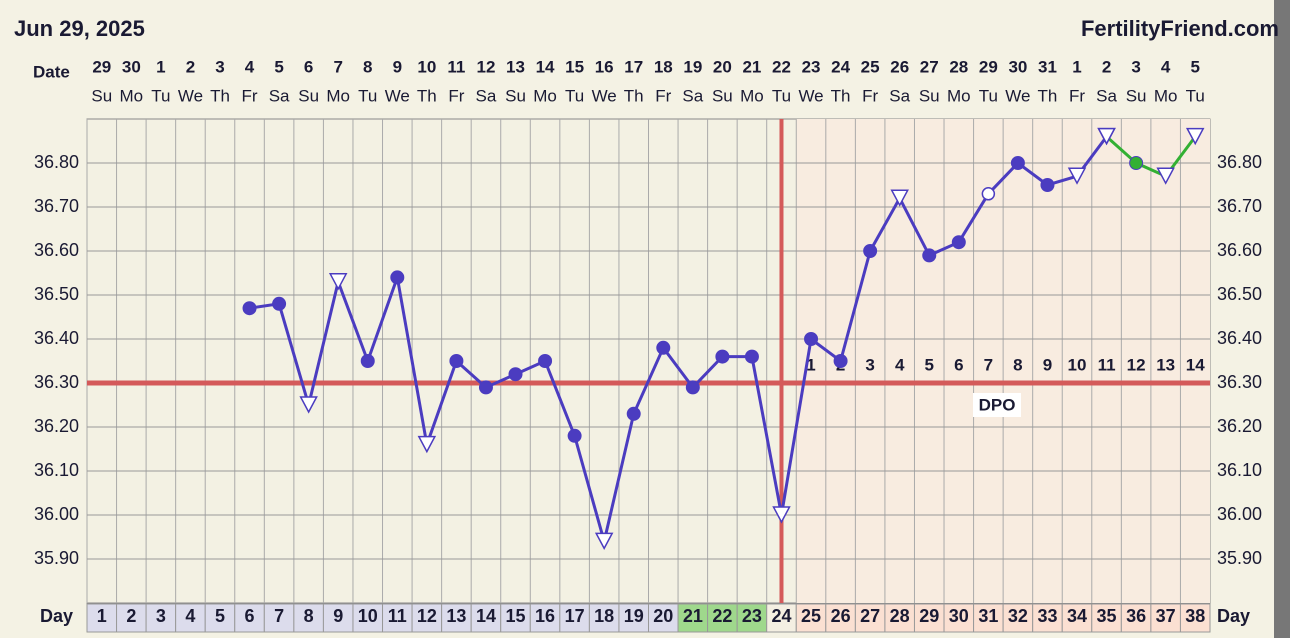 The width and height of the screenshot is (1290, 638). What do you see at coordinates (633, 66) in the screenshot?
I see `date-label: 17` at bounding box center [633, 66].